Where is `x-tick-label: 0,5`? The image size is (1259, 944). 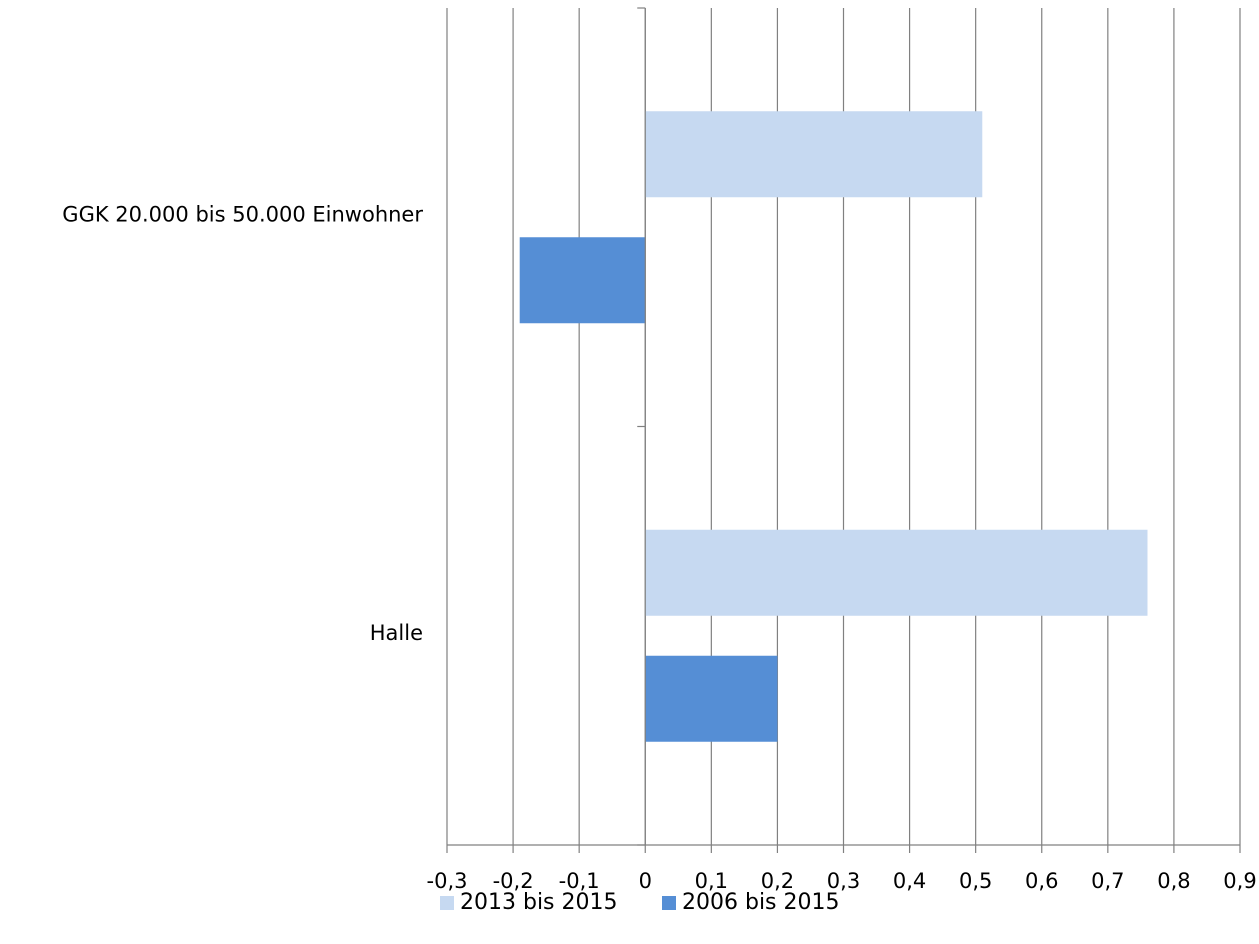 x-tick-label: 0,5 is located at coordinates (975, 881).